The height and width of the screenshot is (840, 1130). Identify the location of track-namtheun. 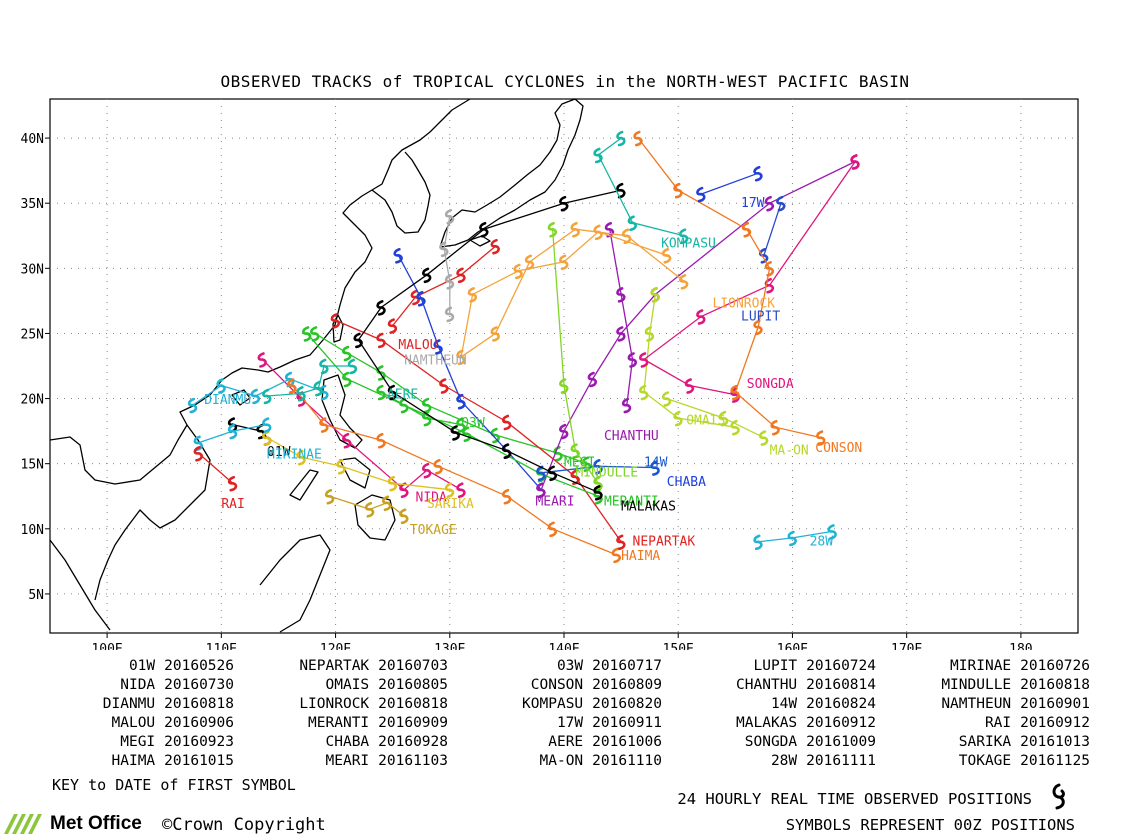
(447, 265).